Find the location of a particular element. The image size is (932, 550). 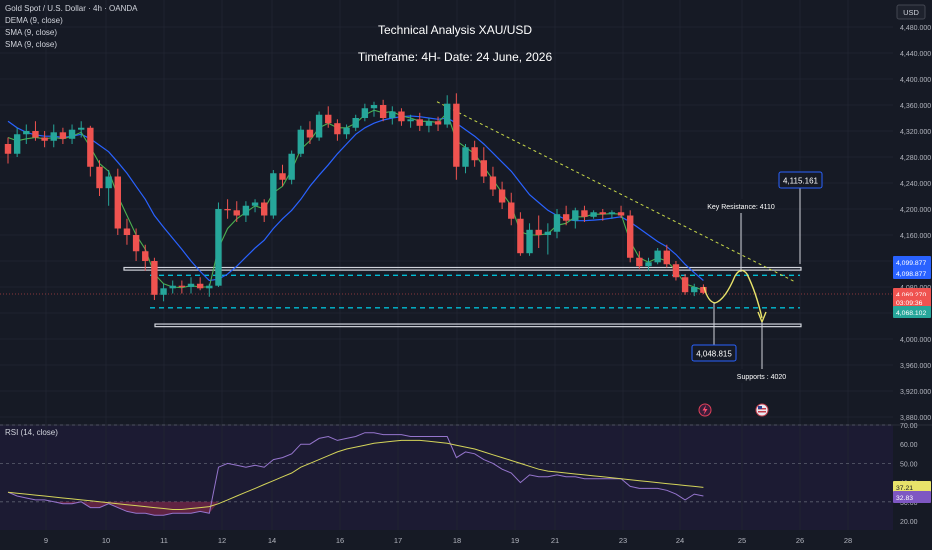

price-tick-label: 4,440.000 is located at coordinates (915, 54).